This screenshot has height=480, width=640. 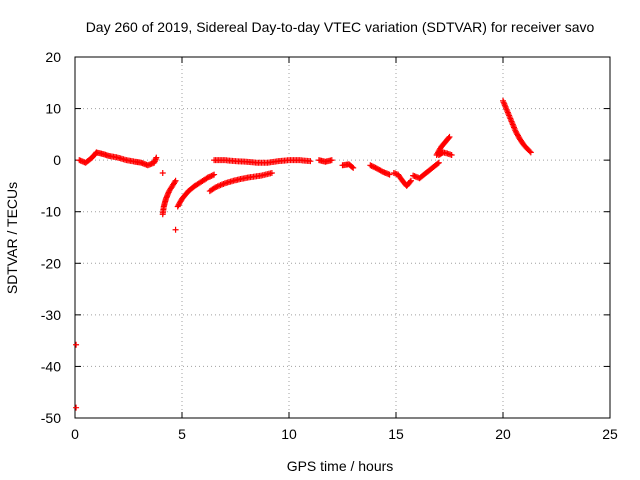 I want to click on series-arc-g, so click(x=348, y=166).